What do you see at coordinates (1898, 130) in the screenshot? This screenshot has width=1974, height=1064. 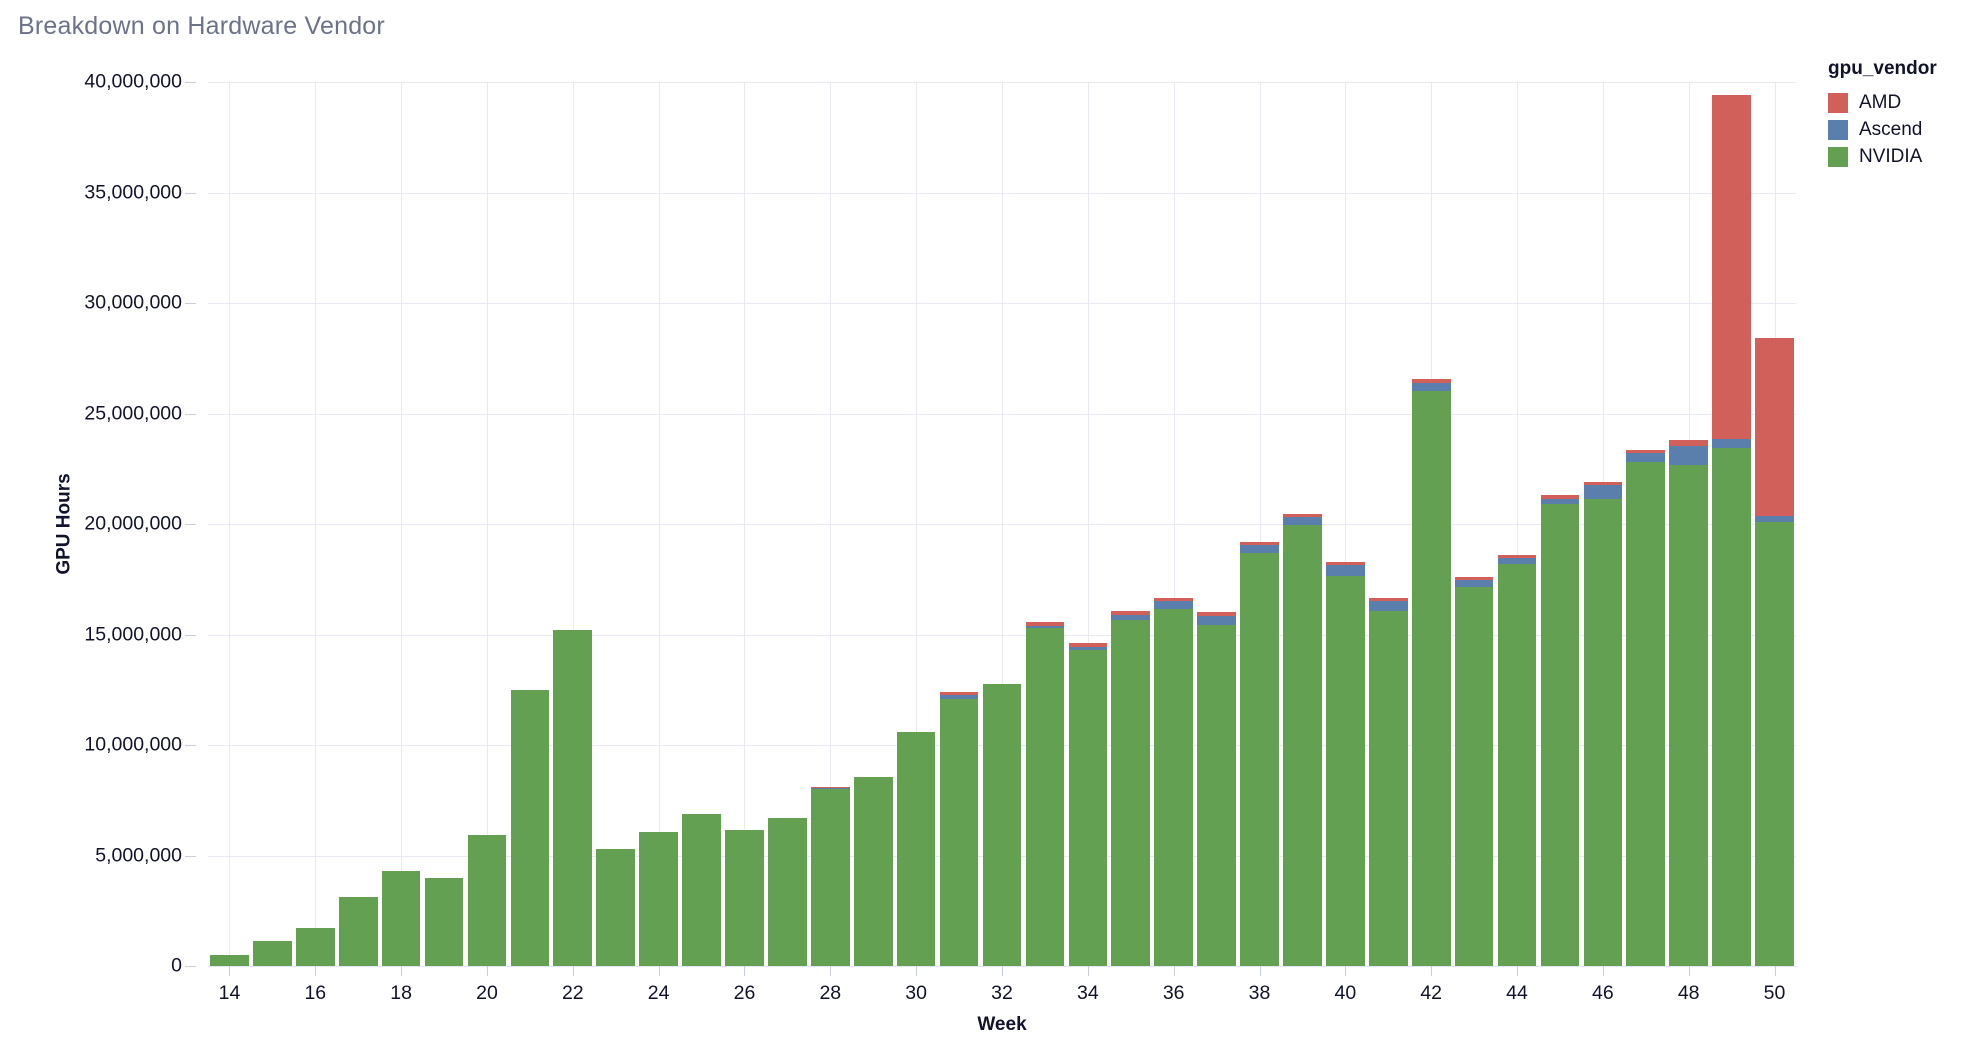 I see `legend-item: Ascend` at bounding box center [1898, 130].